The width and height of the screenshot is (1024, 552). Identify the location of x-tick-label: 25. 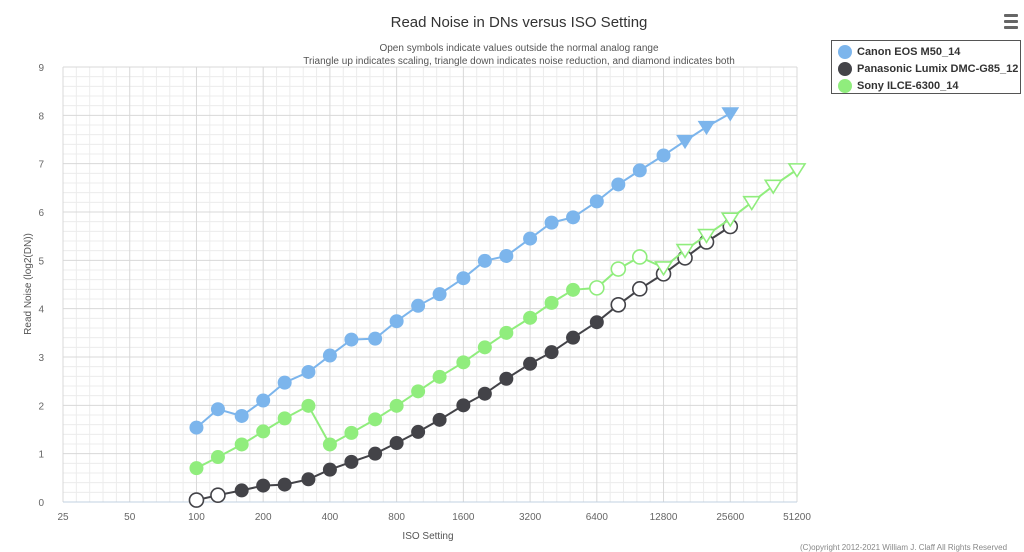
(63, 517).